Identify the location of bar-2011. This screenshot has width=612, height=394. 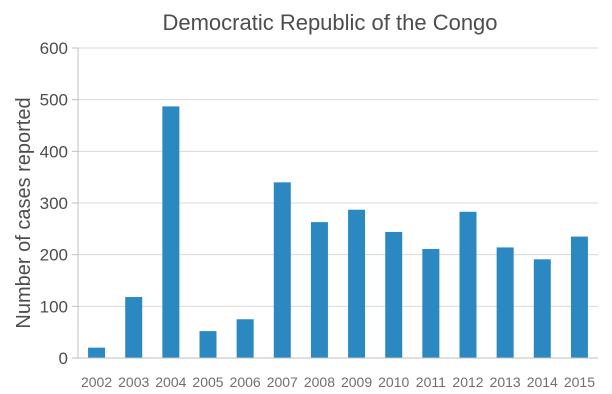
(431, 303).